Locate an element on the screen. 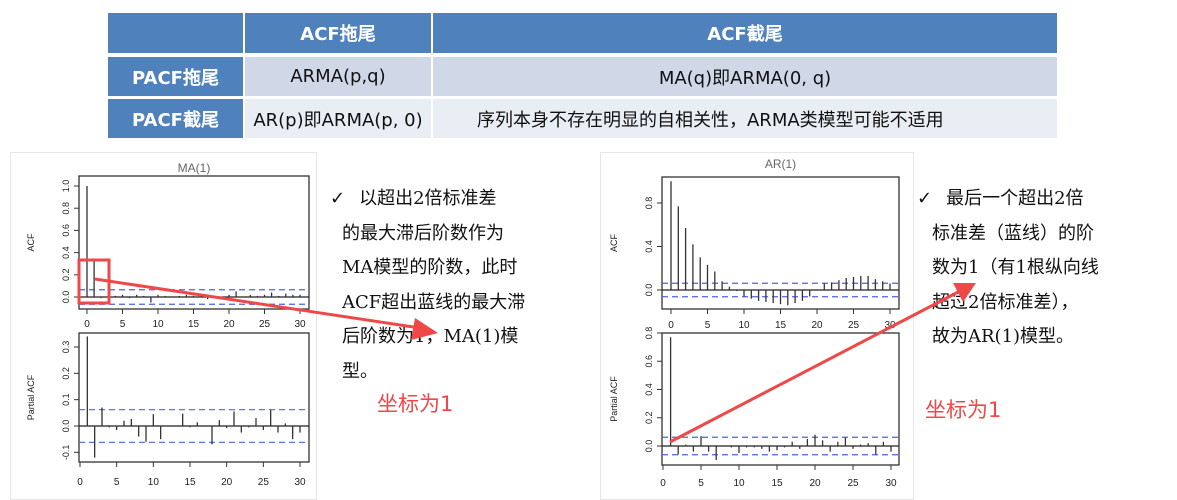 This screenshot has height=500, width=1177. table-header-row: ACF拖尾 ACF截尾 is located at coordinates (582, 33).